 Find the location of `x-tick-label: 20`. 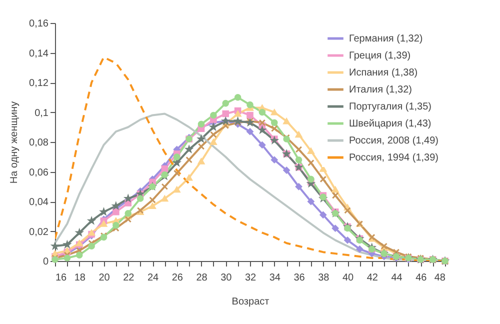

x-tick-label: 20 is located at coordinates (104, 278).